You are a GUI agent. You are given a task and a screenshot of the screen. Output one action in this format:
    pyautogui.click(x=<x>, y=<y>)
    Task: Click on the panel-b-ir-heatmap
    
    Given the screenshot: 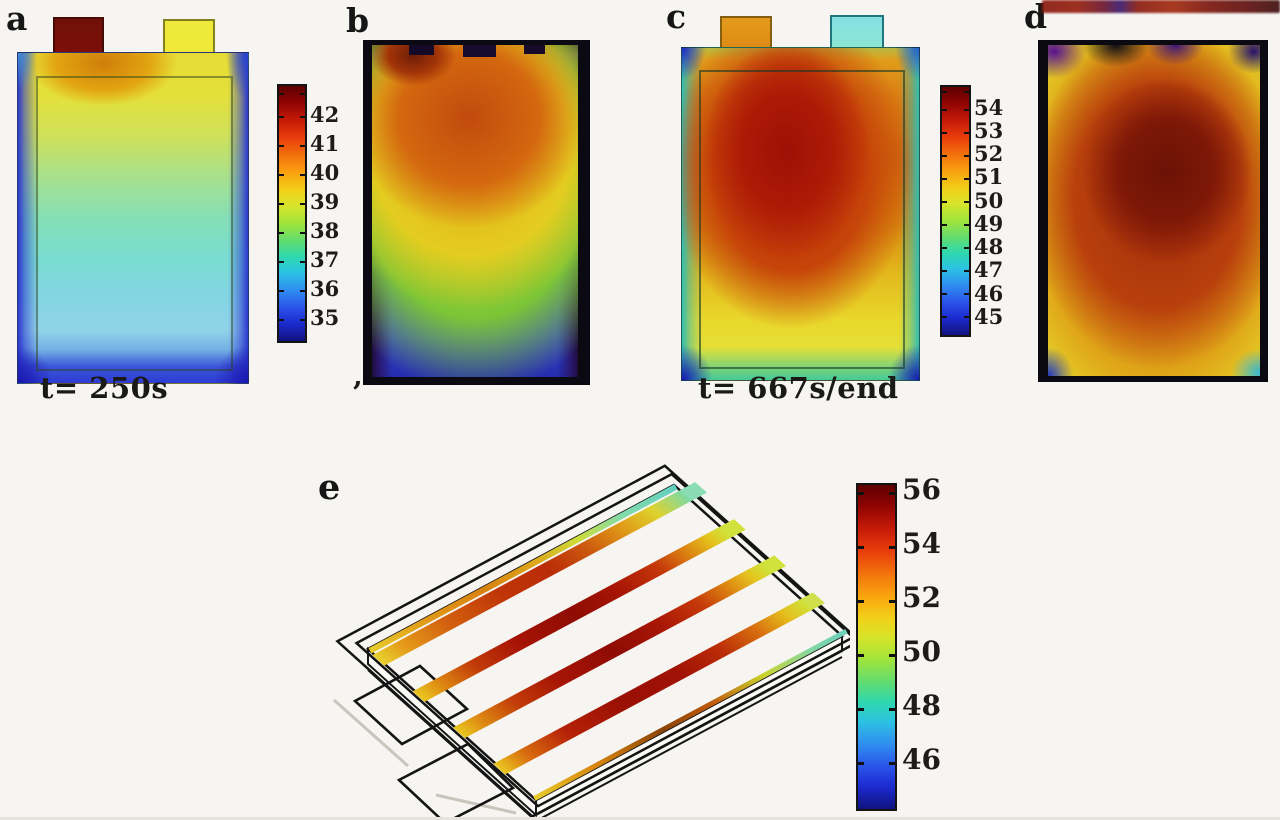 What is the action you would take?
    pyautogui.click(x=475, y=211)
    